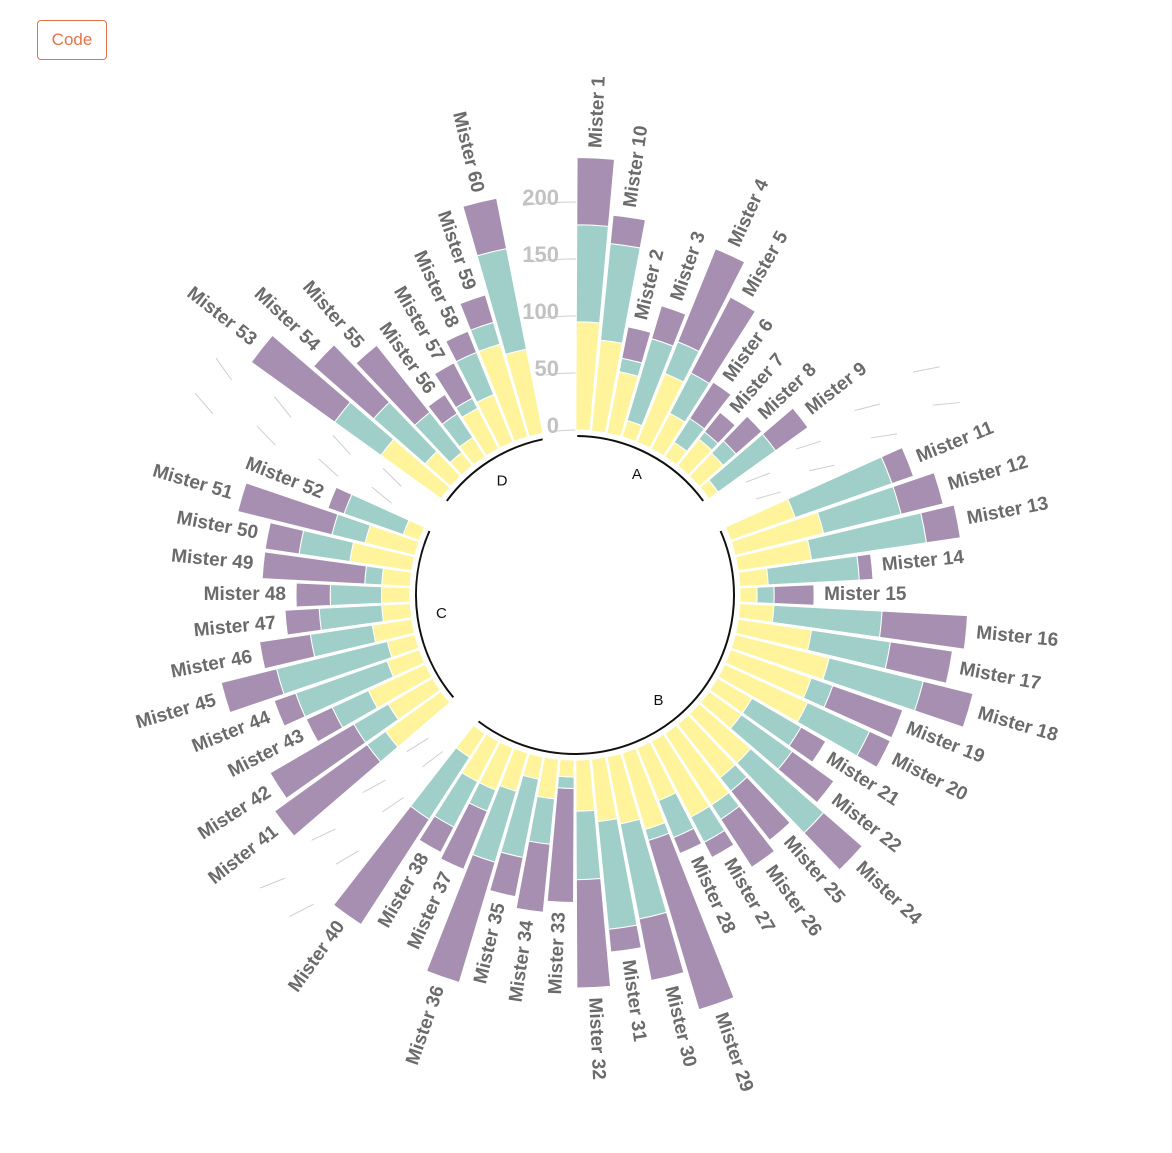  I want to click on group-label: B, so click(658, 700).